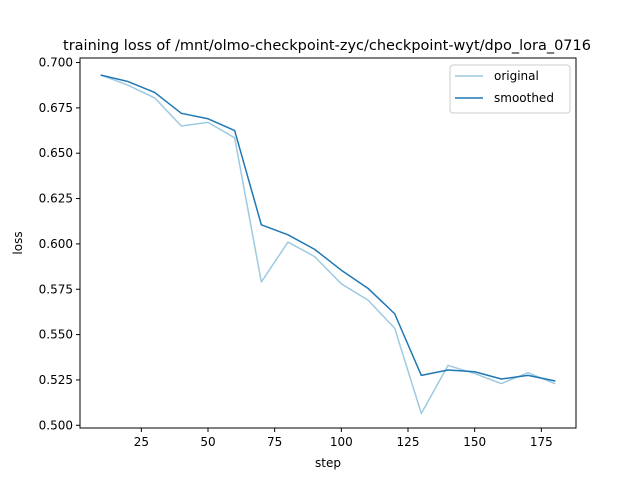 The height and width of the screenshot is (480, 640). What do you see at coordinates (541, 442) in the screenshot?
I see `x-tick-label: 175` at bounding box center [541, 442].